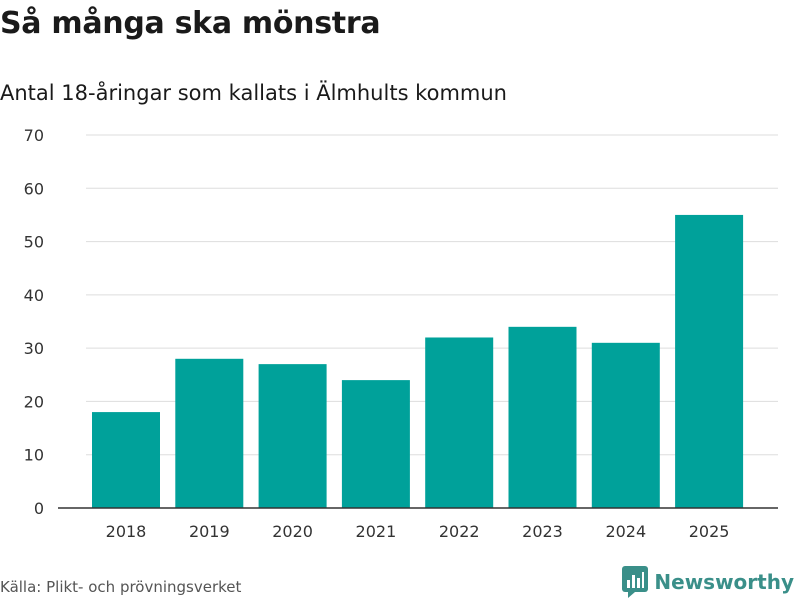 The width and height of the screenshot is (800, 600). Describe the element at coordinates (34, 348) in the screenshot. I see `y-tick-label: 30` at that location.